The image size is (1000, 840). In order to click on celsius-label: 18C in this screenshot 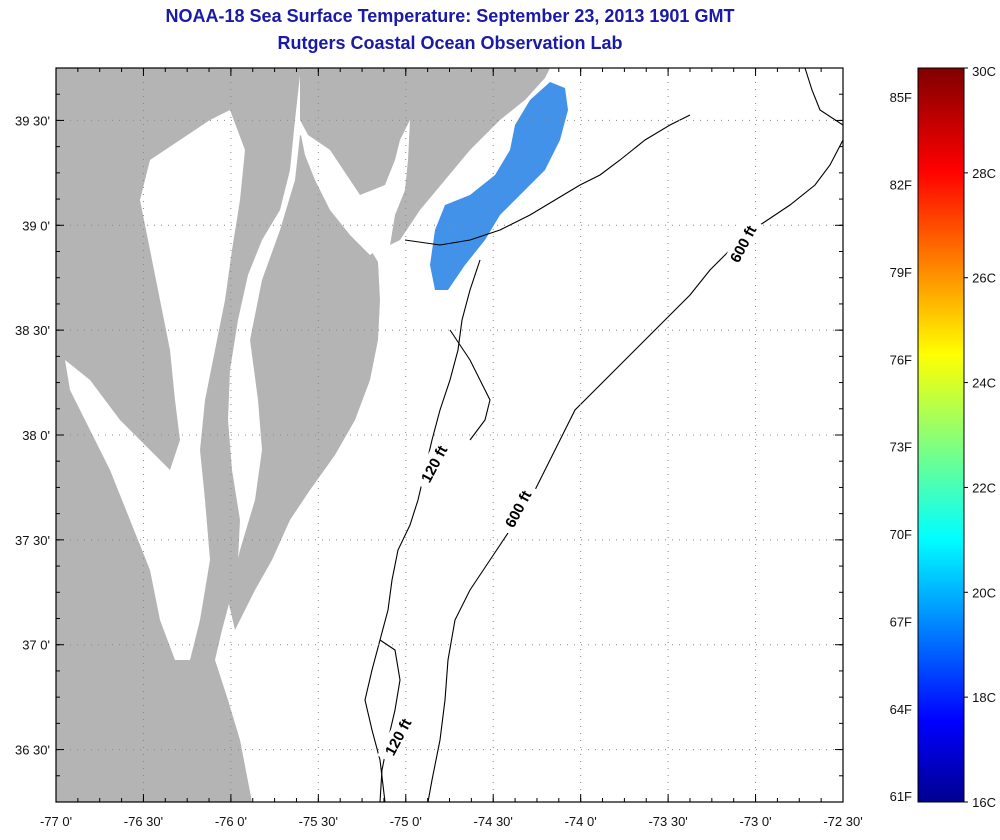, I will do `click(984, 697)`.